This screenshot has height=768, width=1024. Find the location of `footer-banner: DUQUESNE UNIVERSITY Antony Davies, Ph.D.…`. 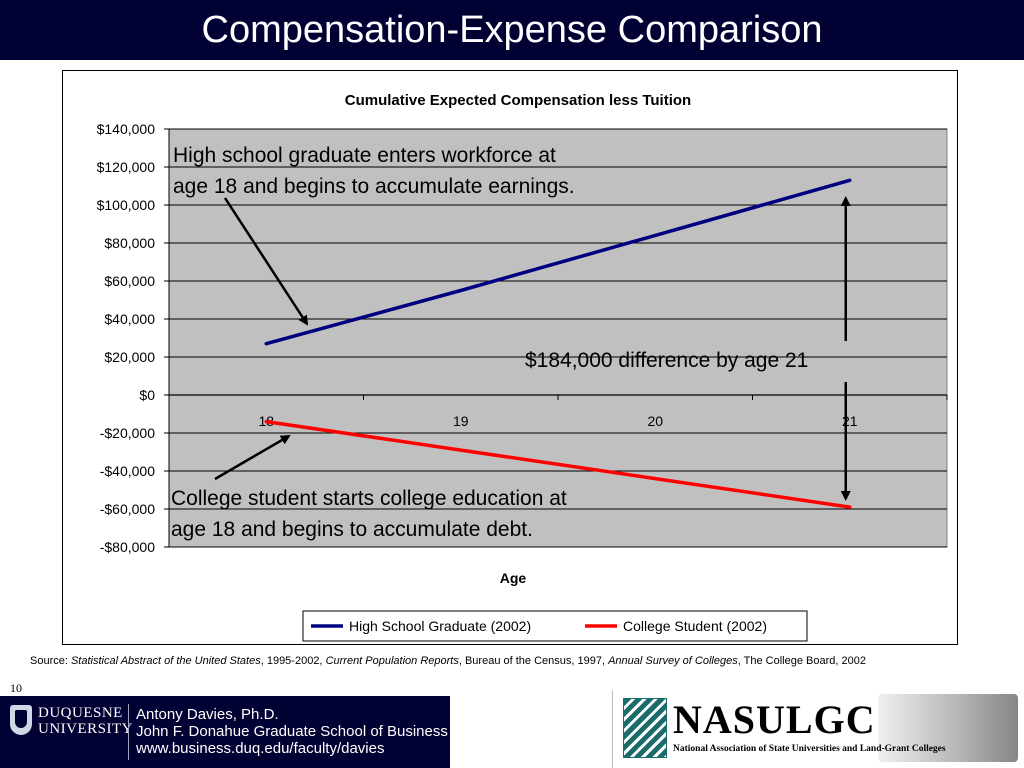

footer-banner: DUQUESNE UNIVERSITY Antony Davies, Ph.D.… is located at coordinates (225, 732).